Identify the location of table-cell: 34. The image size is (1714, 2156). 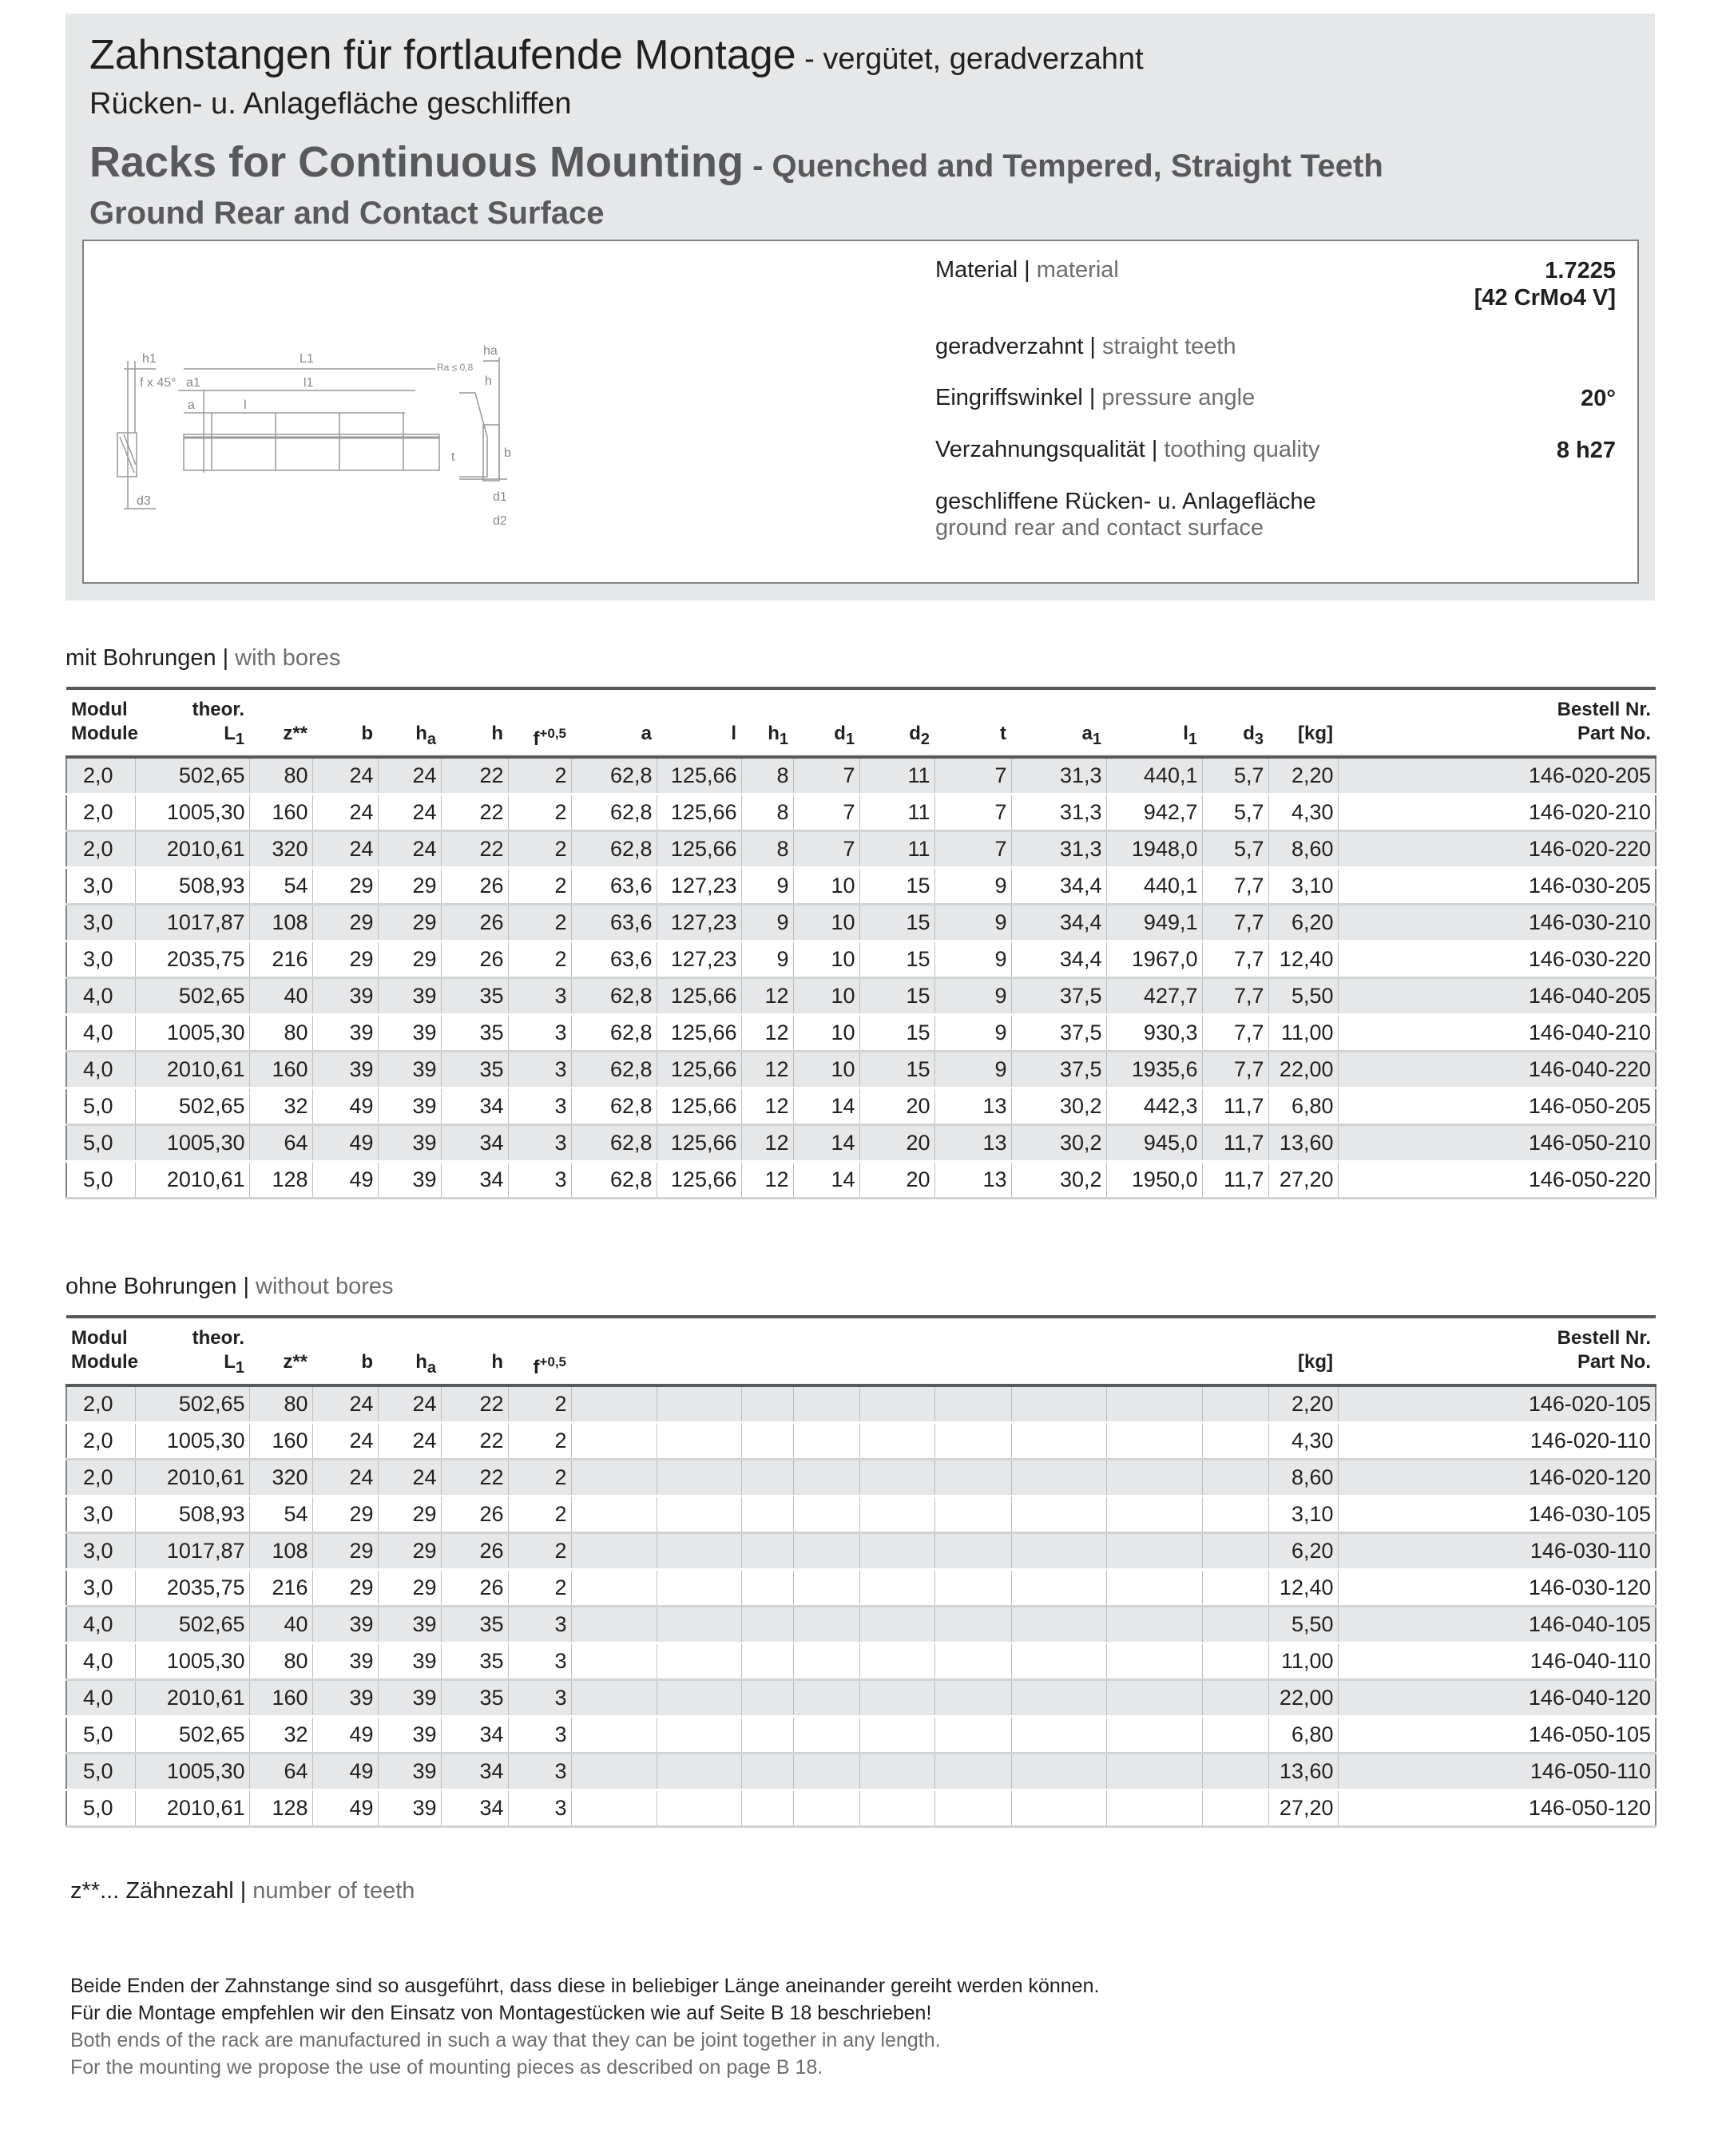
(474, 1772).